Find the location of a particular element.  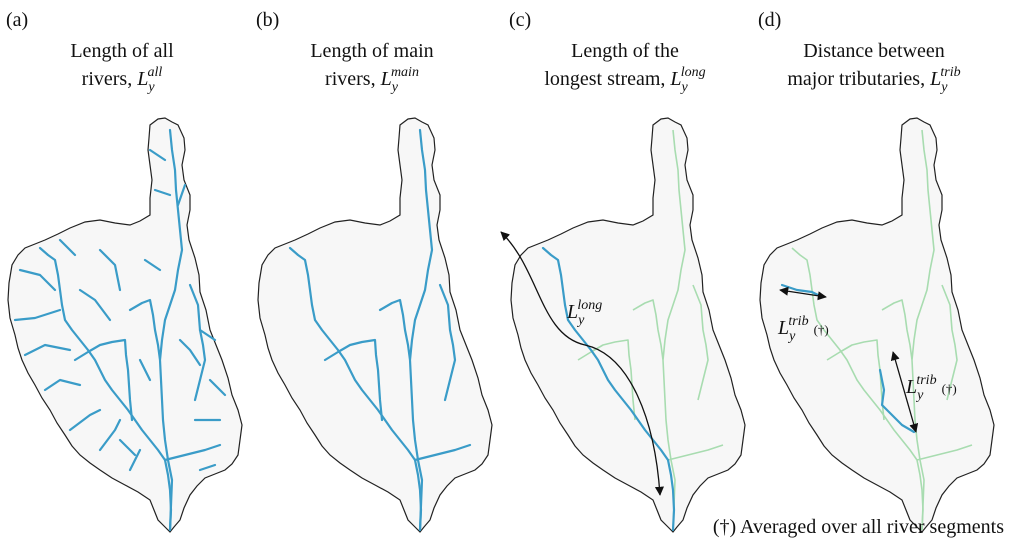

panel-title: Length of the is located at coordinates (625, 51).